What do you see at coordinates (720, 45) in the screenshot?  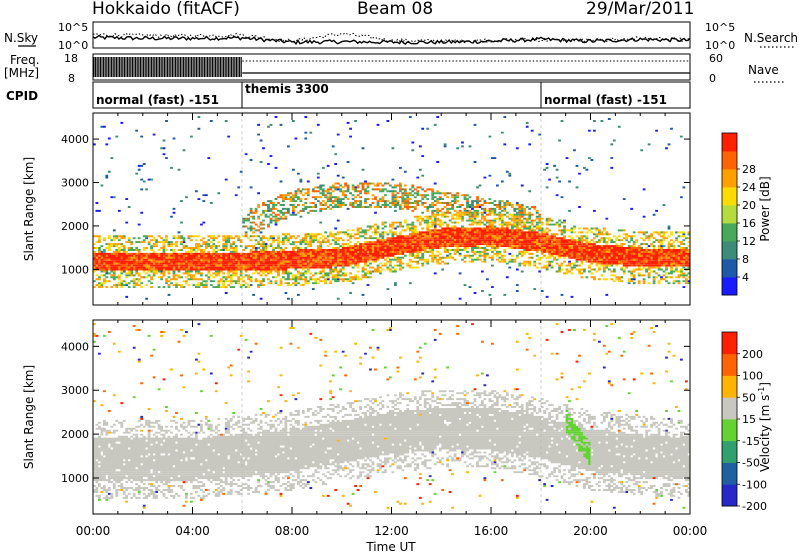 I see `noise-rytick-bottom: 10^0` at bounding box center [720, 45].